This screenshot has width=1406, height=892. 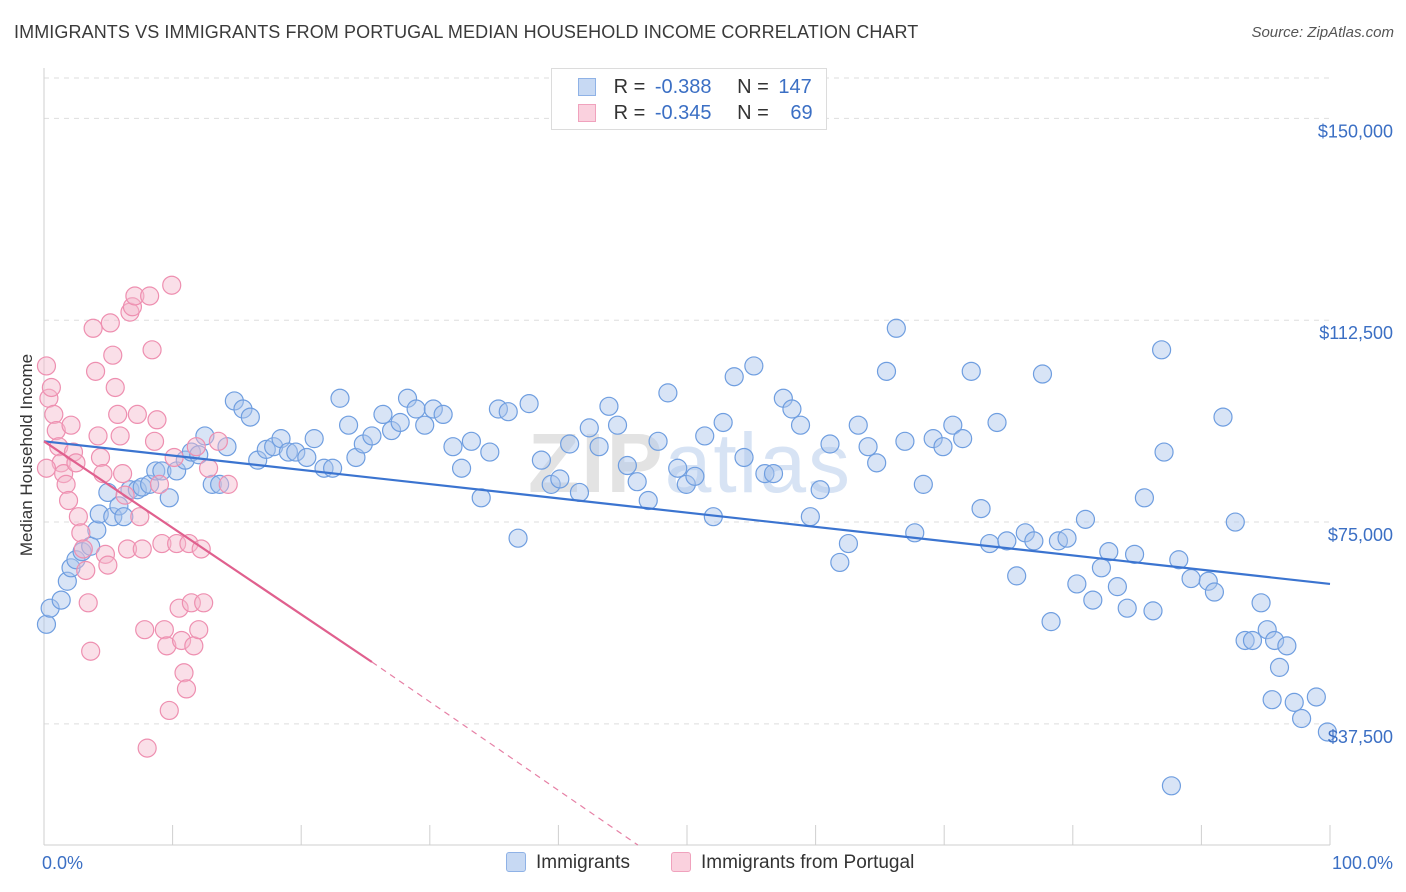 What do you see at coordinates (1322, 32) in the screenshot?
I see `source-credit: Source: ZipAtlas.com` at bounding box center [1322, 32].